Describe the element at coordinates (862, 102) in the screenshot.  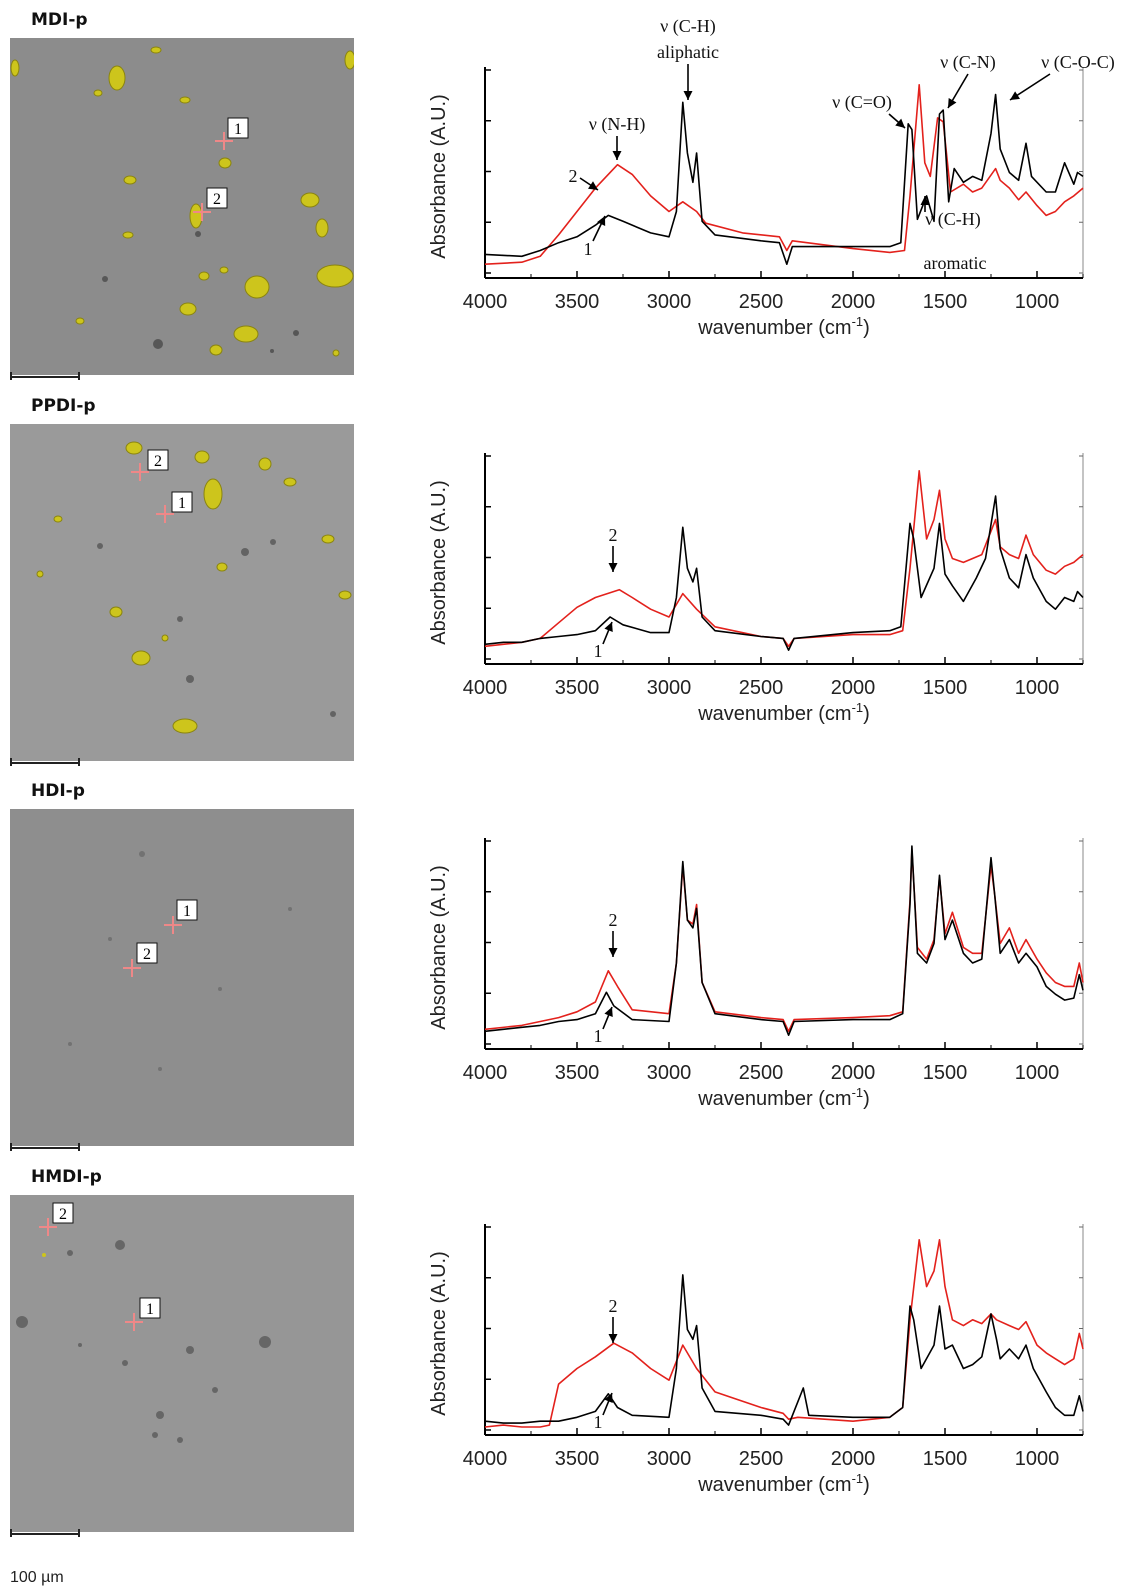
I see `annotation-co: ν (C=O)` at that location.